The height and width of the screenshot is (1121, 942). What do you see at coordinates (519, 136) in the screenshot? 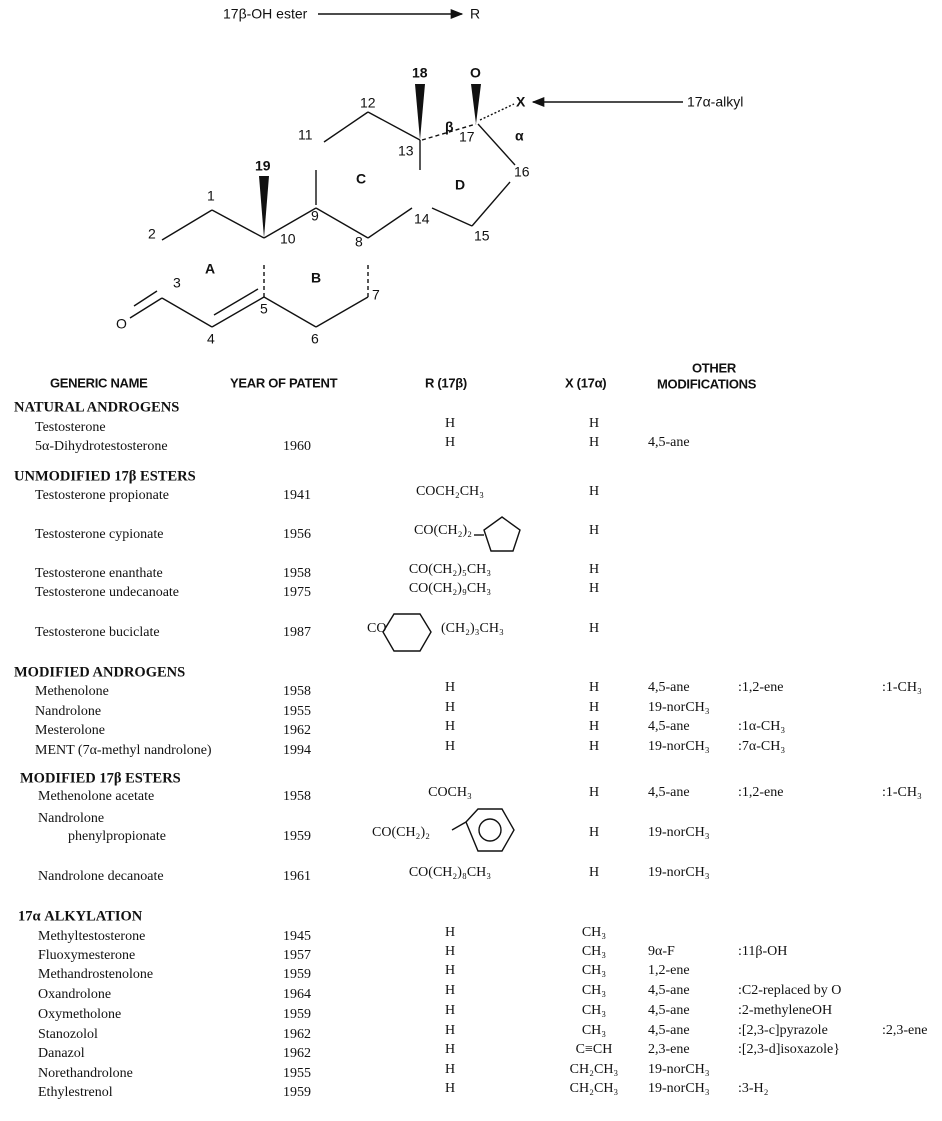
I see `alpha-label: α` at bounding box center [519, 136].